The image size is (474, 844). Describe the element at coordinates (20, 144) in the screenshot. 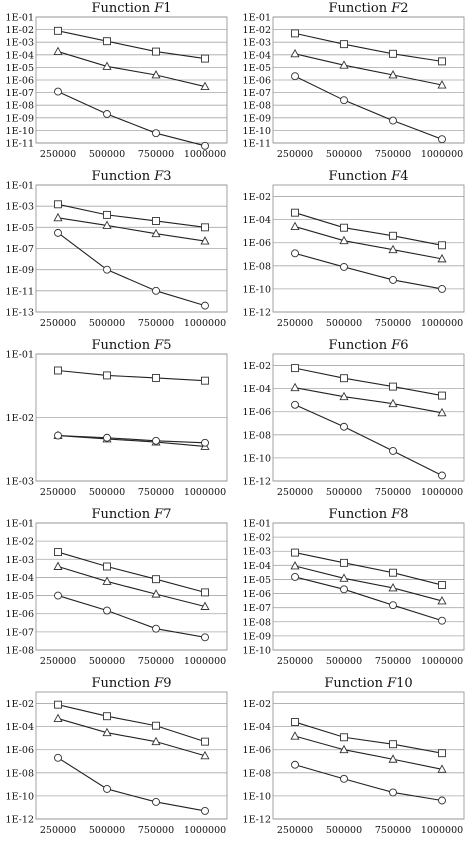

I see `y-tick-label: 1E-11` at that location.